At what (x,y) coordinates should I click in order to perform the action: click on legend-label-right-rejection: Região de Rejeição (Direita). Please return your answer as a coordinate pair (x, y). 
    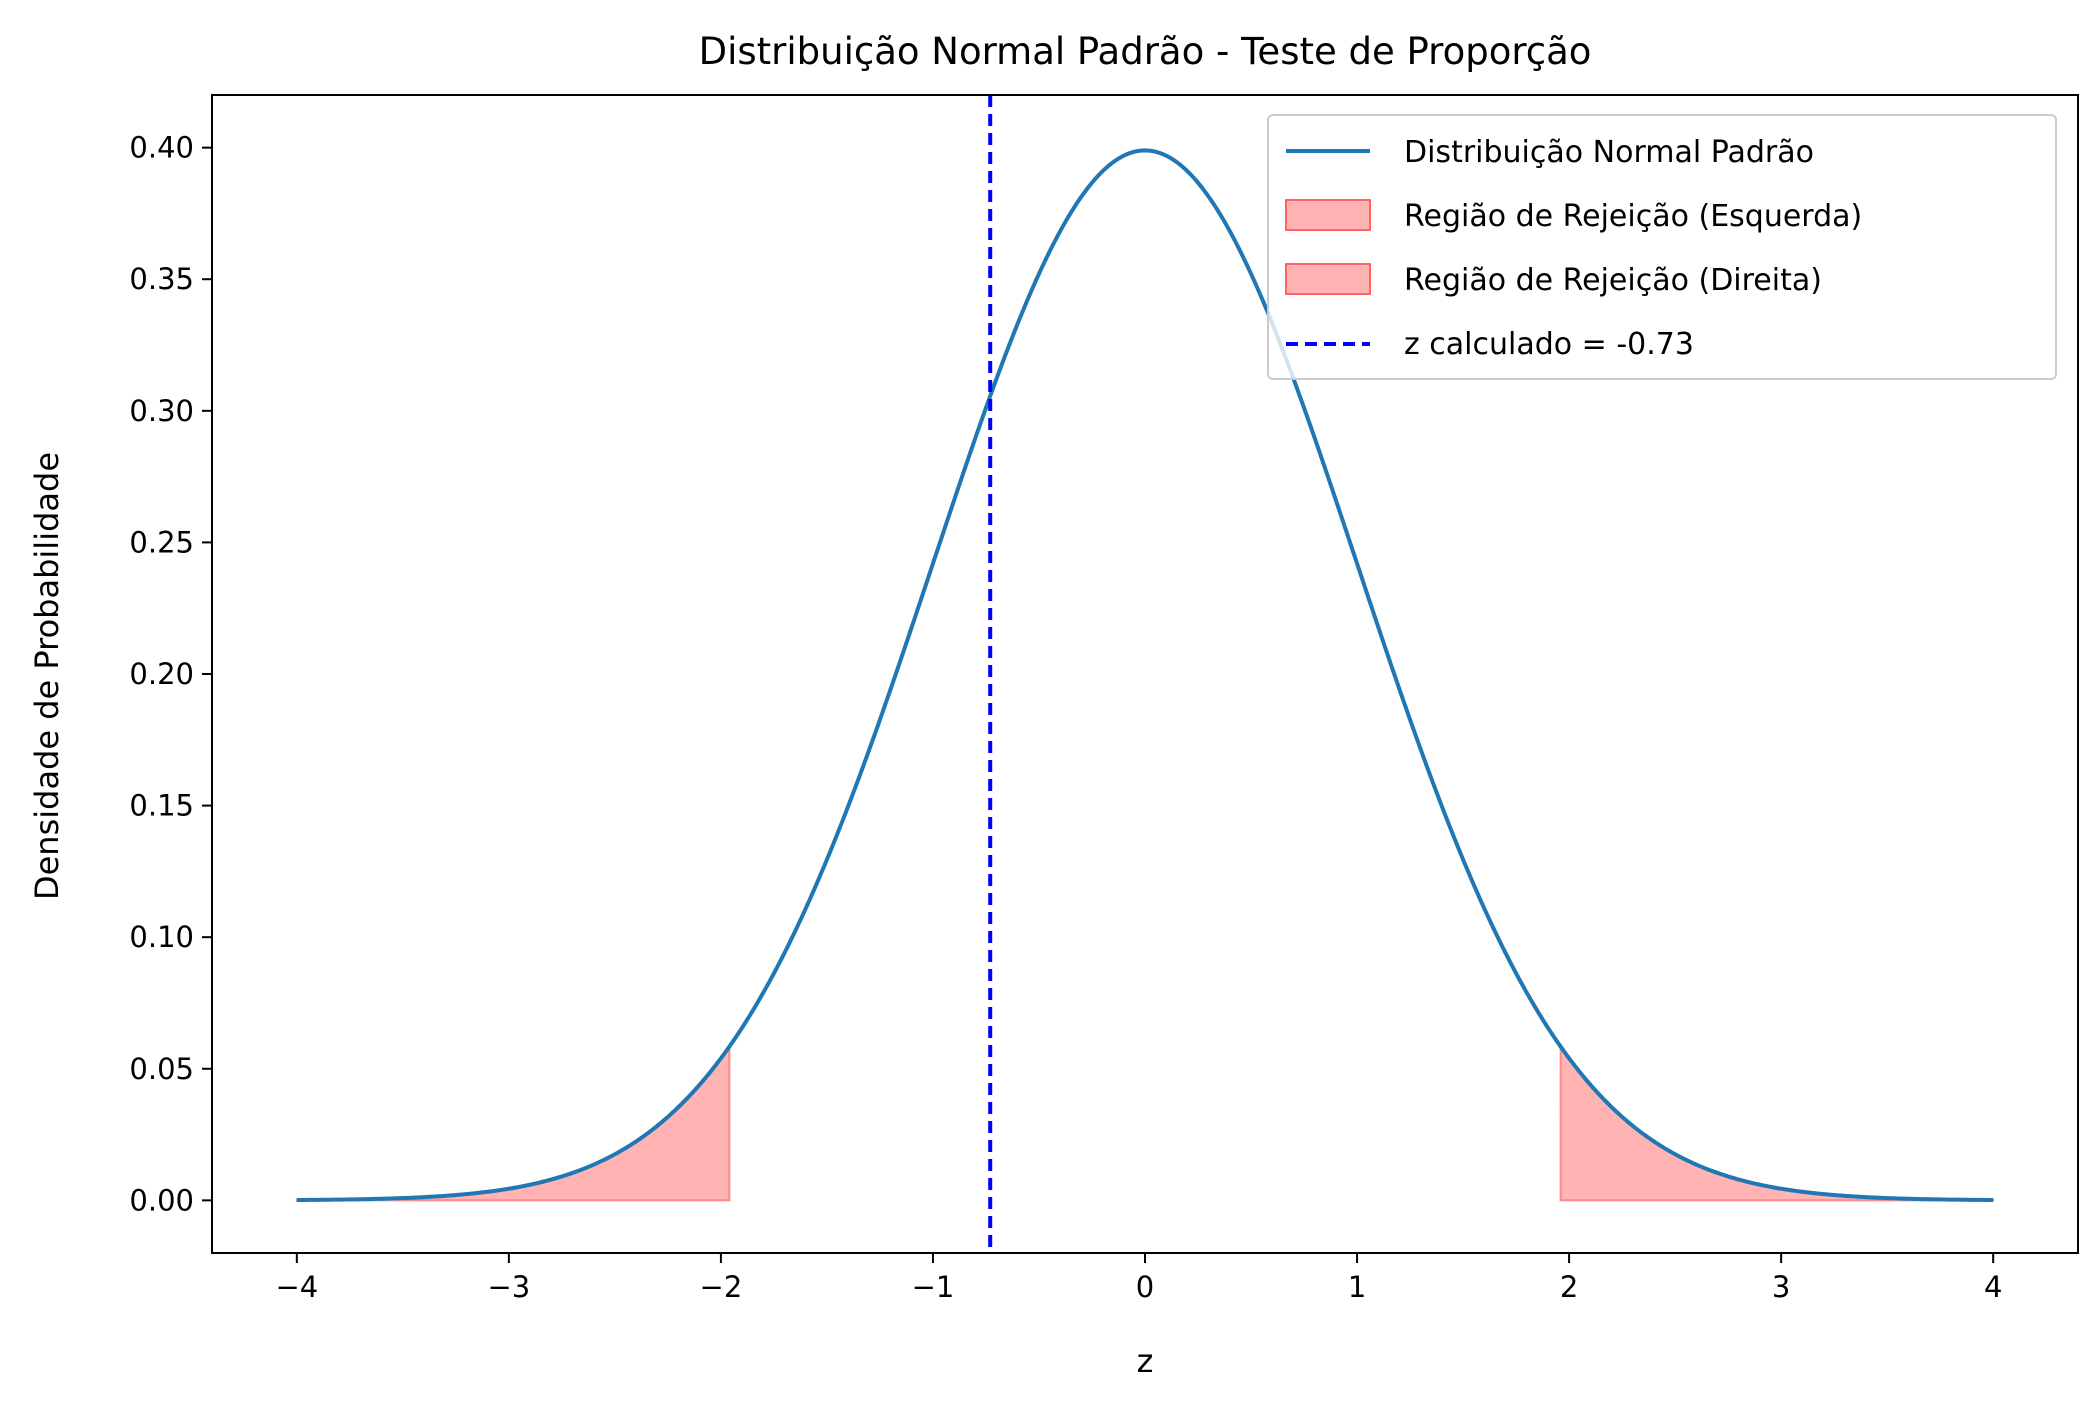
    Looking at the image, I should click on (1613, 280).